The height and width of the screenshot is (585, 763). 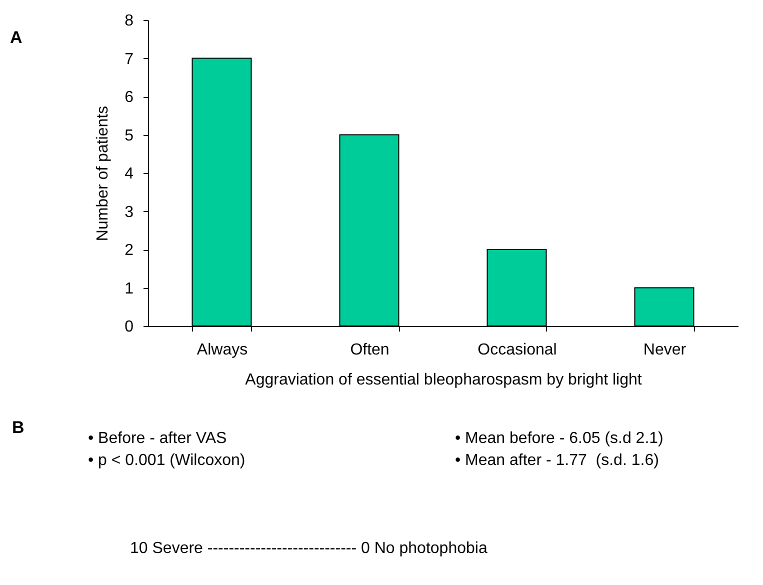 I want to click on y-tick-label: 1, so click(x=129, y=289).